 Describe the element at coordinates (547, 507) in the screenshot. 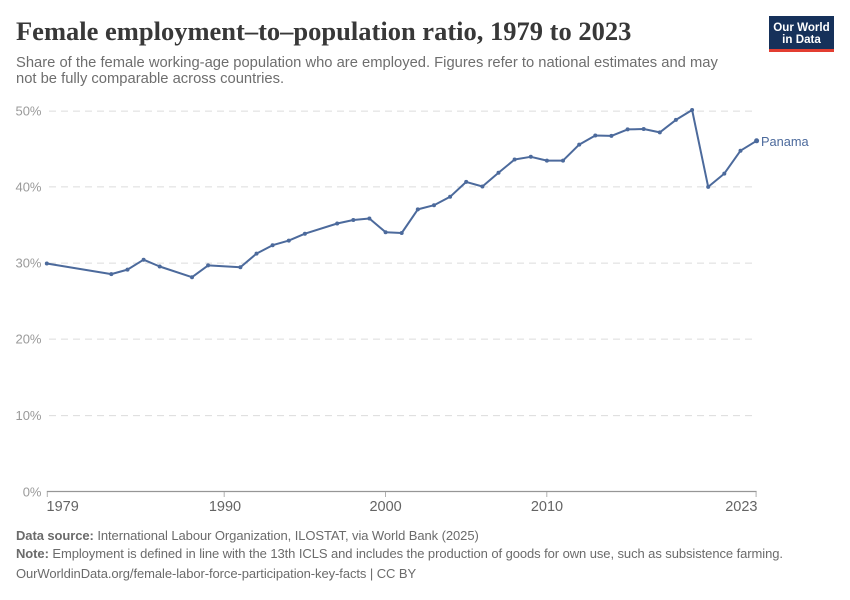

I see `svg-text: 2010` at that location.